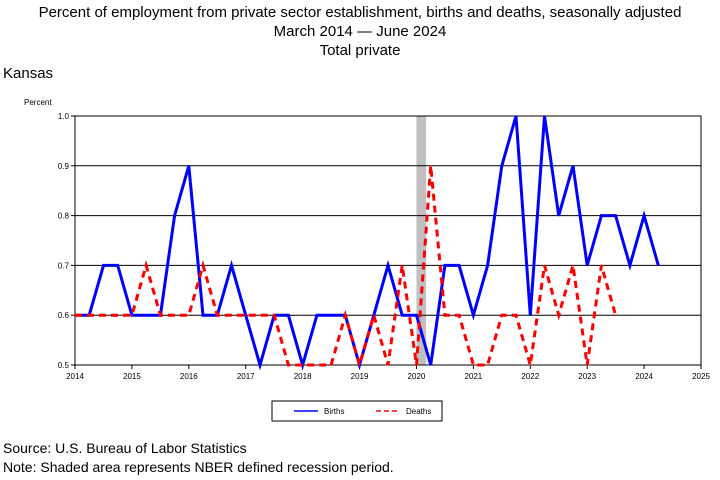 The width and height of the screenshot is (720, 480). What do you see at coordinates (421, 240) in the screenshot?
I see `recession-shade` at bounding box center [421, 240].